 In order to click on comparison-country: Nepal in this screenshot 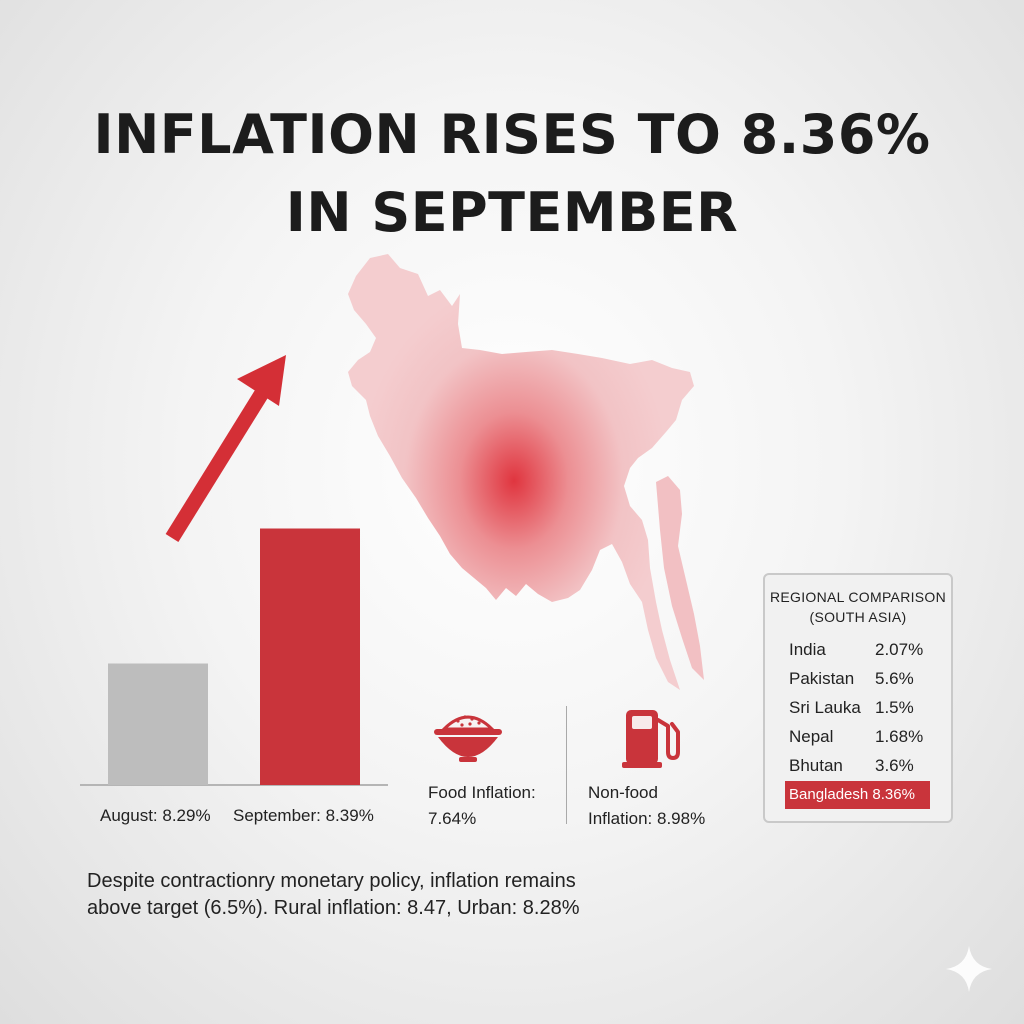, I will do `click(811, 736)`.